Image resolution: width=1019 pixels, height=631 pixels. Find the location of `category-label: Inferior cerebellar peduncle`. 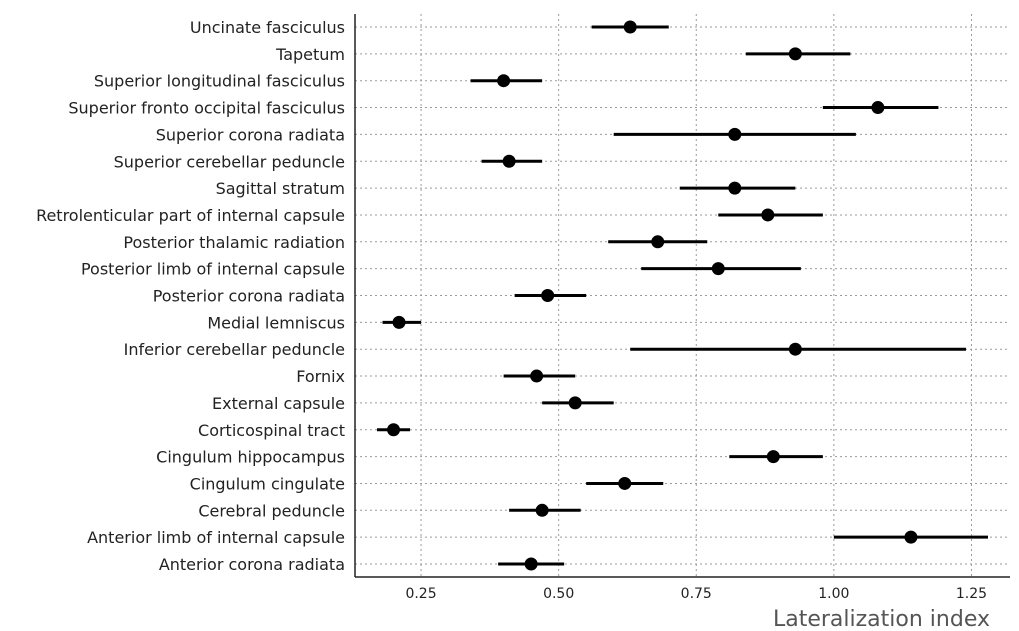

category-label: Inferior cerebellar peduncle is located at coordinates (234, 349).